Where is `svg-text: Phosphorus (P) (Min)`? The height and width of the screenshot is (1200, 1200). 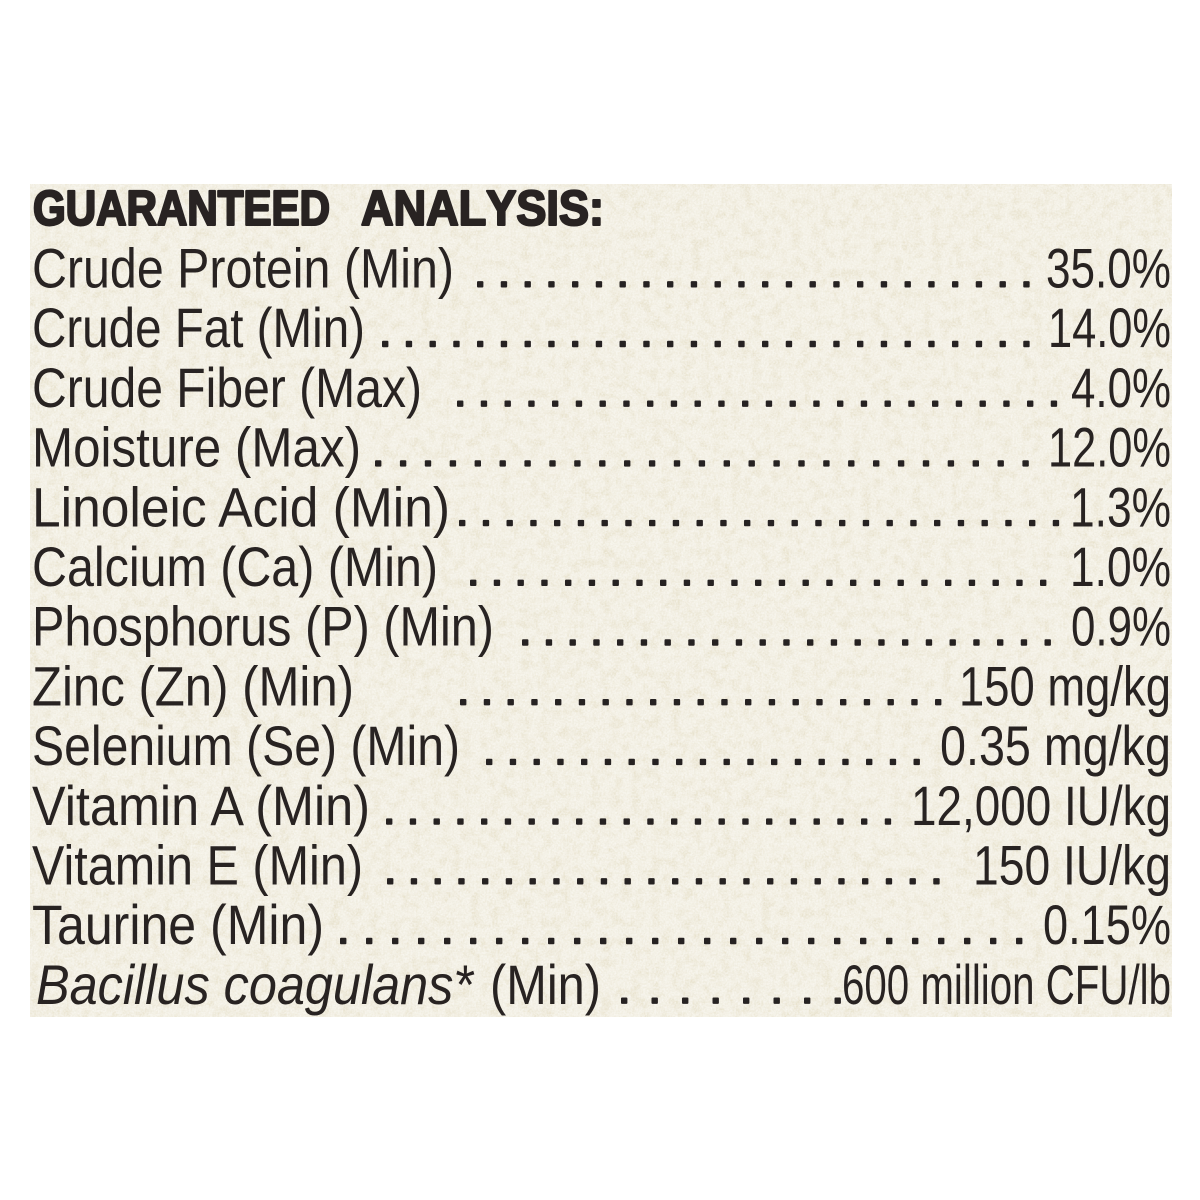 svg-text: Phosphorus (P) (Min) is located at coordinates (263, 627).